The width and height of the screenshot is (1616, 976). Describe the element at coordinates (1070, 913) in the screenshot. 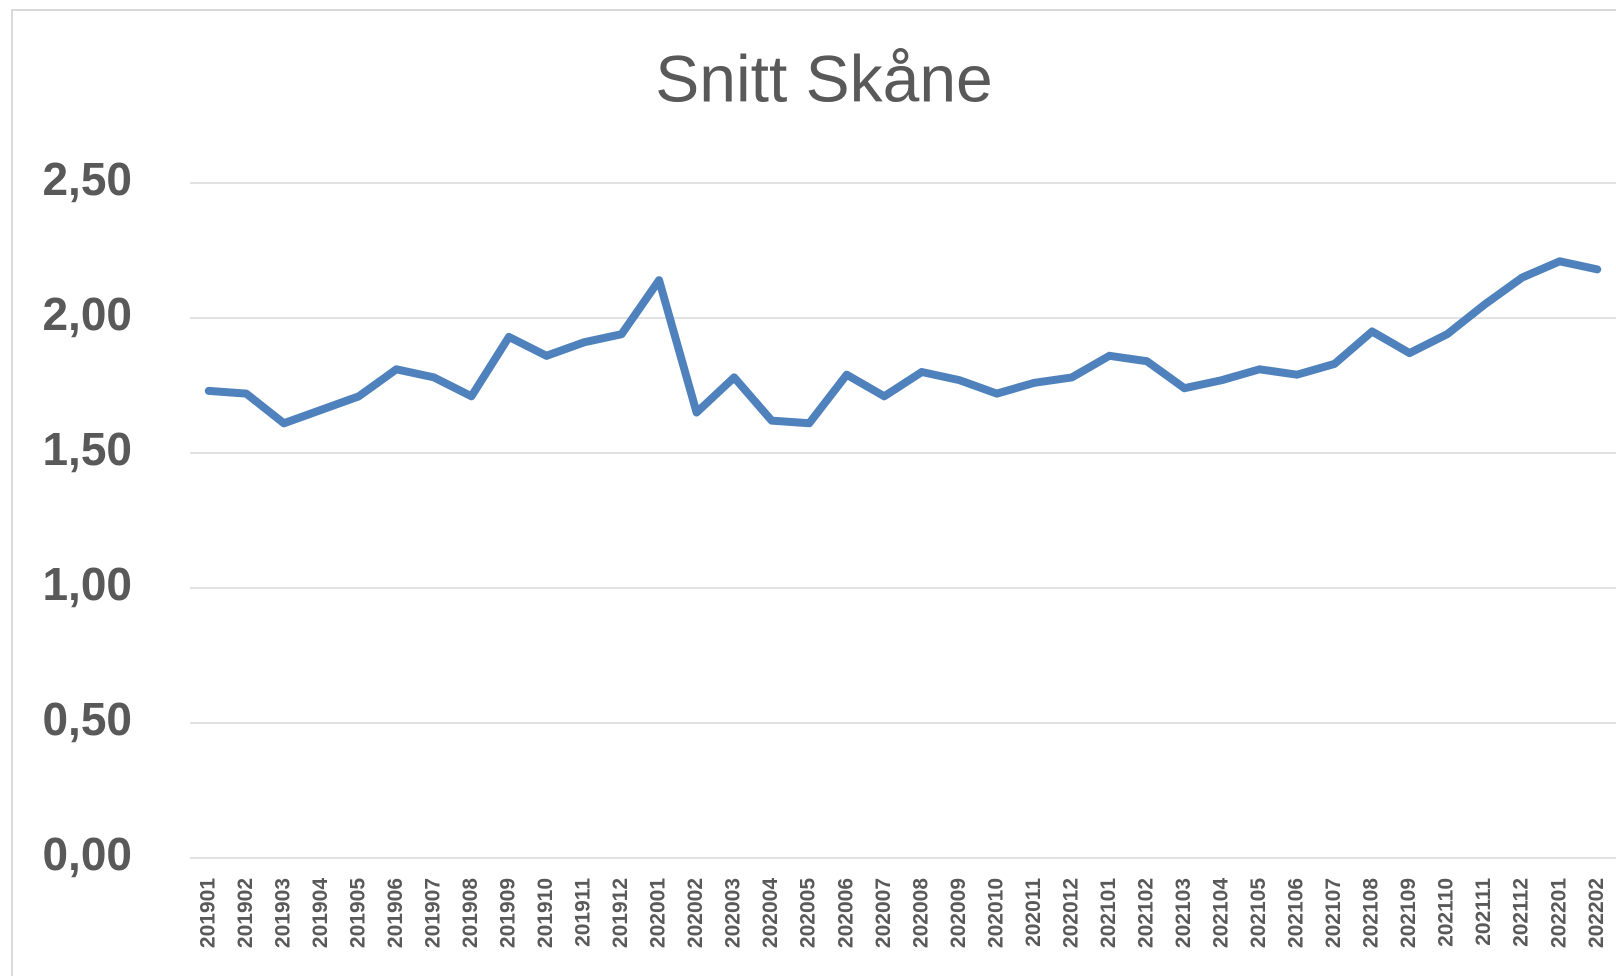

I see `x-tick-label: 202012` at that location.